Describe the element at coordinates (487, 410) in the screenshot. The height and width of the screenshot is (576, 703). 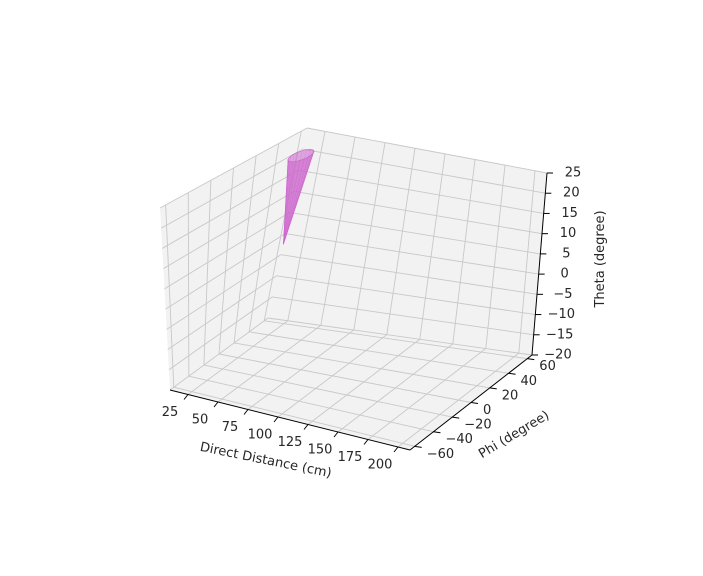
I see `y-tick-label: 0` at that location.